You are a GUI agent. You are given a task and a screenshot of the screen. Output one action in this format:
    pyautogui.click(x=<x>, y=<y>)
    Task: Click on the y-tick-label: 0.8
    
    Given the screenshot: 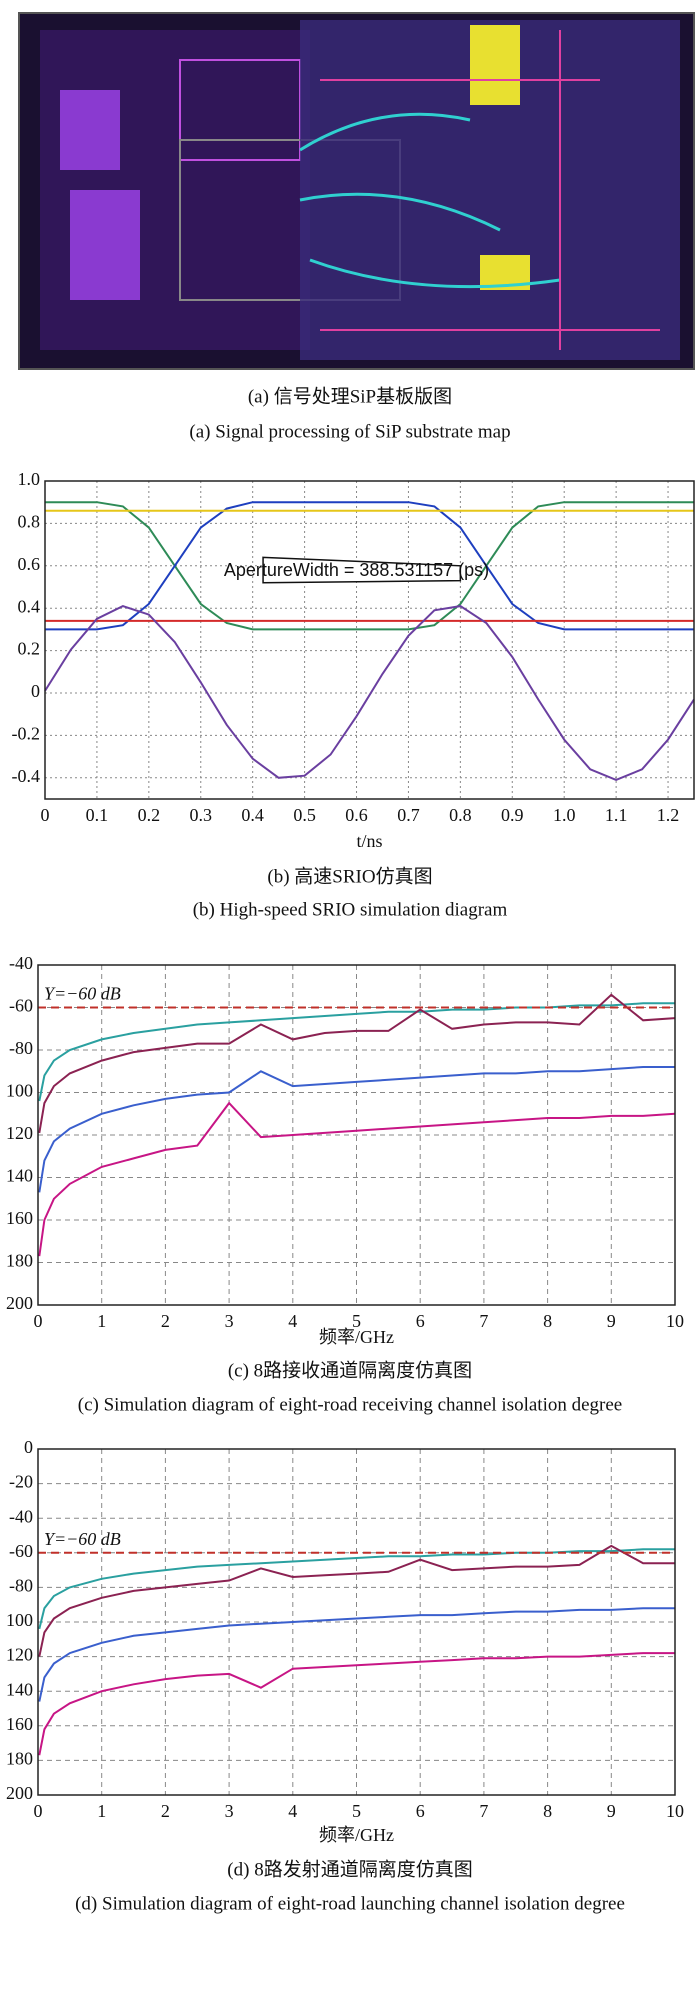 What is the action you would take?
    pyautogui.click(x=29, y=522)
    